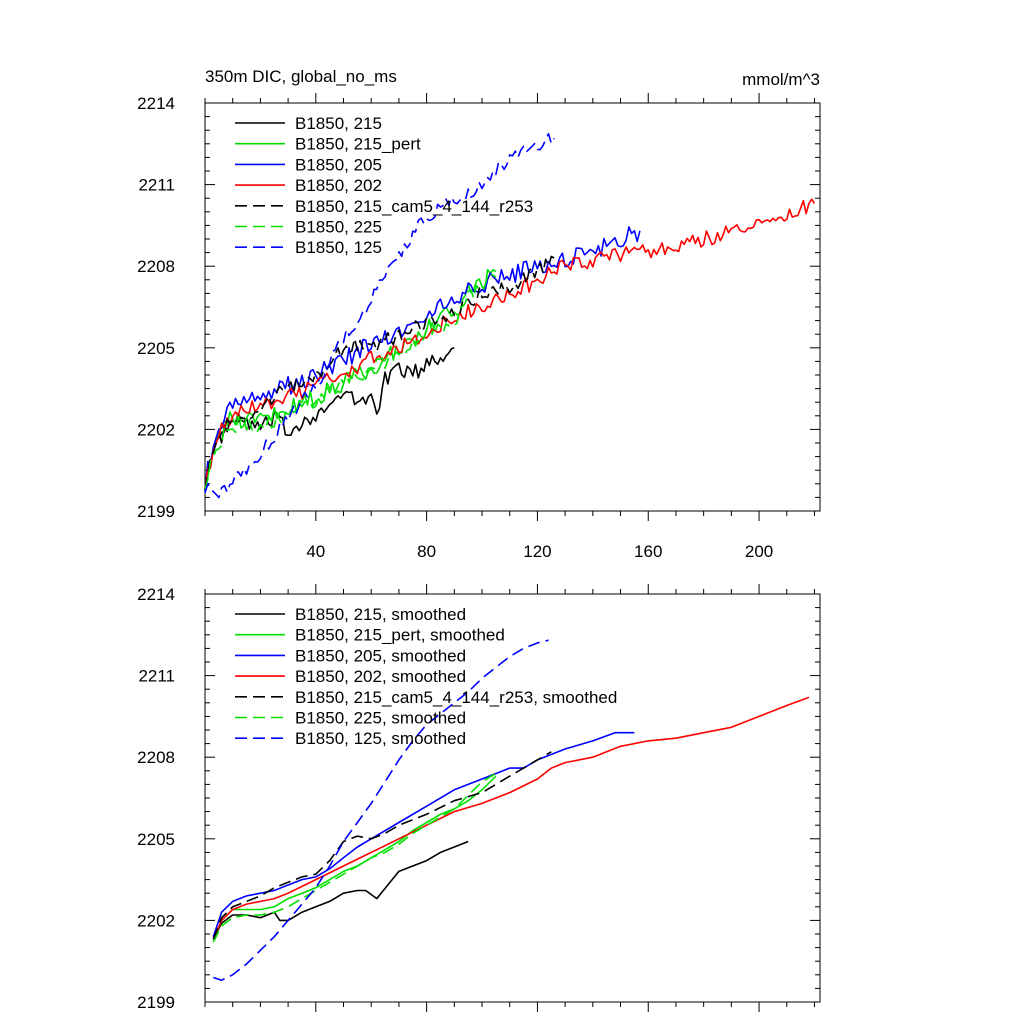  Describe the element at coordinates (426, 551) in the screenshot. I see `x-tick-label: 80` at that location.